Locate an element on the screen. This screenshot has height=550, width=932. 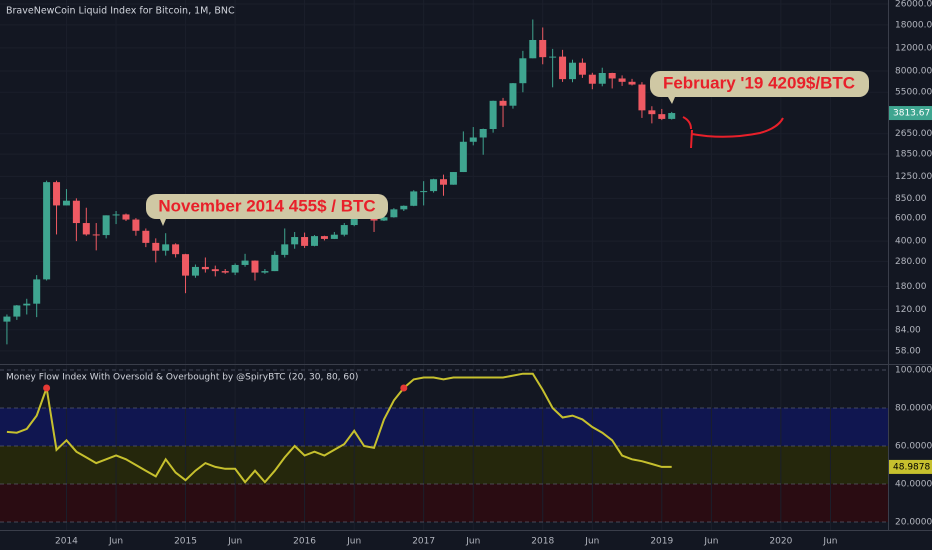
y-tick-label: 60.0000 is located at coordinates (913, 446).